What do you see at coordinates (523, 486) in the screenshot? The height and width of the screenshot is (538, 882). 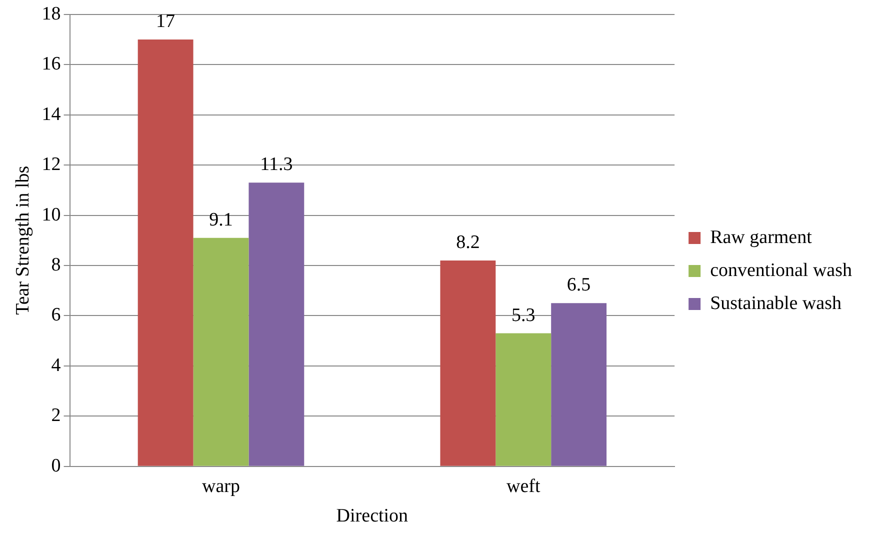 I see `x-tick-label: weft` at bounding box center [523, 486].